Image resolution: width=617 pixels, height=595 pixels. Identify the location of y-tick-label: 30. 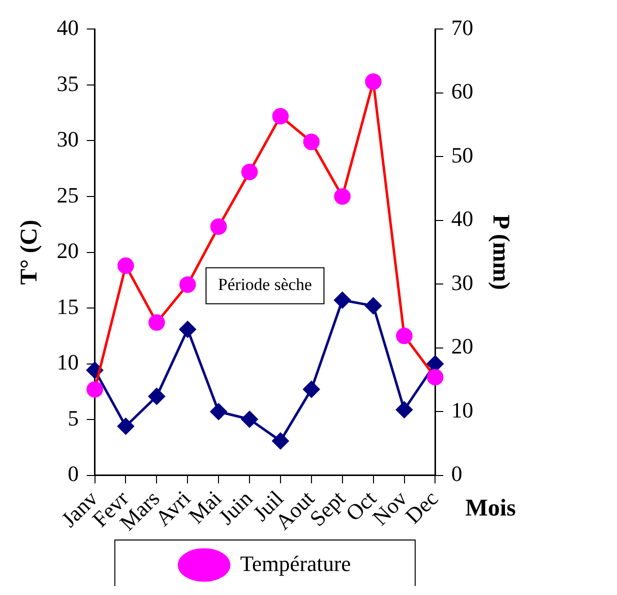
(67, 139).